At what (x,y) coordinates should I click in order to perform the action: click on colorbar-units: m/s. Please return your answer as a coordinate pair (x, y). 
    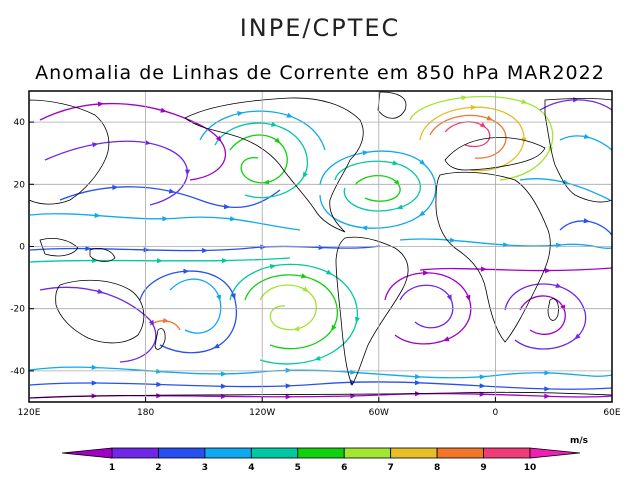
    Looking at the image, I should click on (579, 441).